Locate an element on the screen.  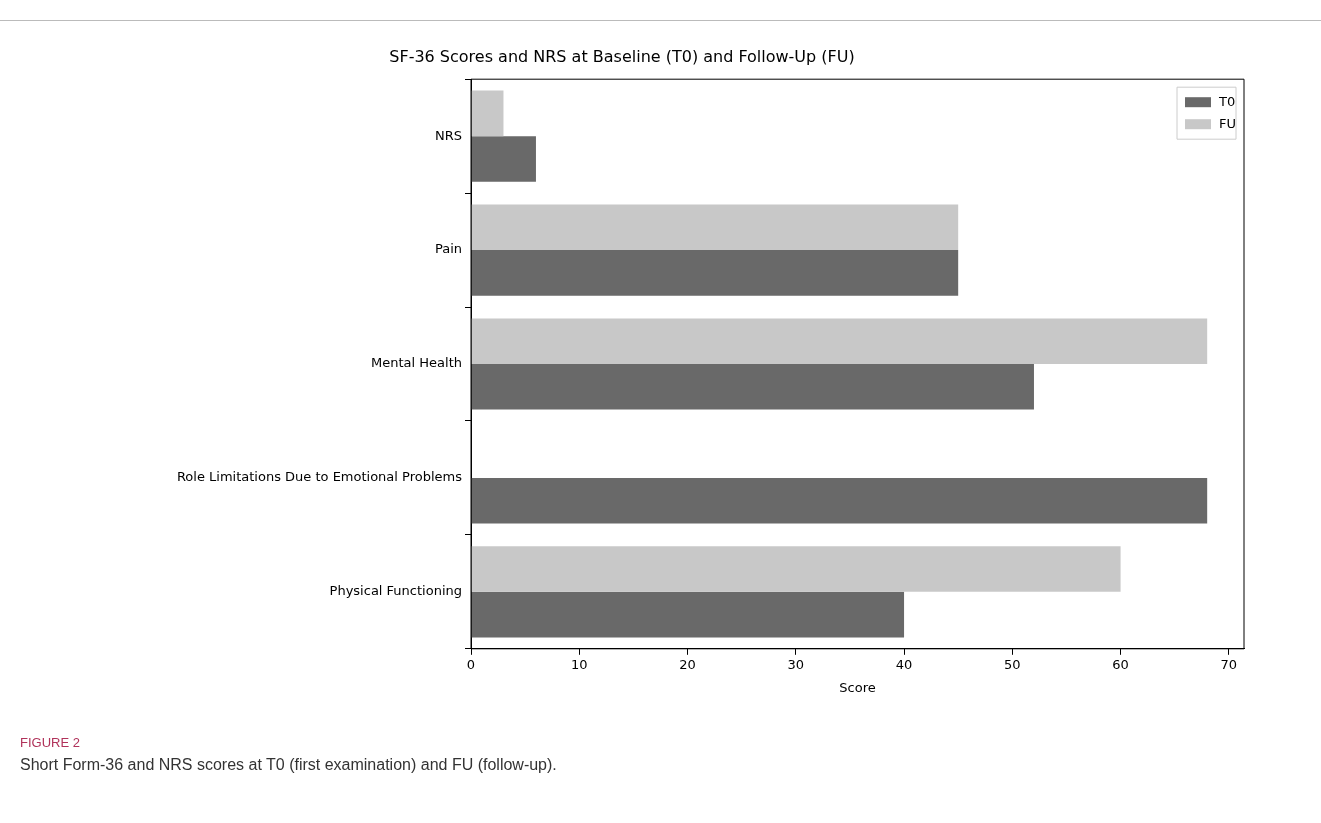
x-tick-label: 70 is located at coordinates (1229, 664).